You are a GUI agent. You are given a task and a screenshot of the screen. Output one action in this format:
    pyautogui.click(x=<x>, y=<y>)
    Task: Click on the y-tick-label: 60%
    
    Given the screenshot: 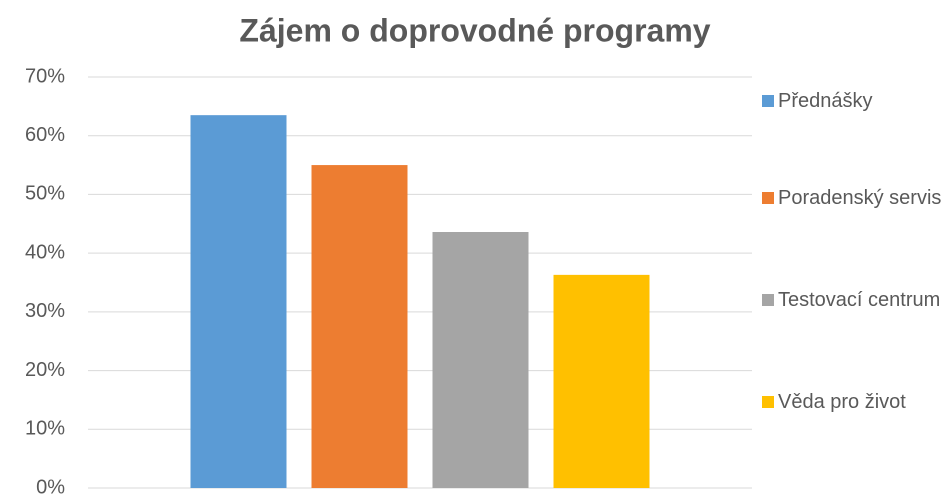 What is the action you would take?
    pyautogui.click(x=45, y=135)
    